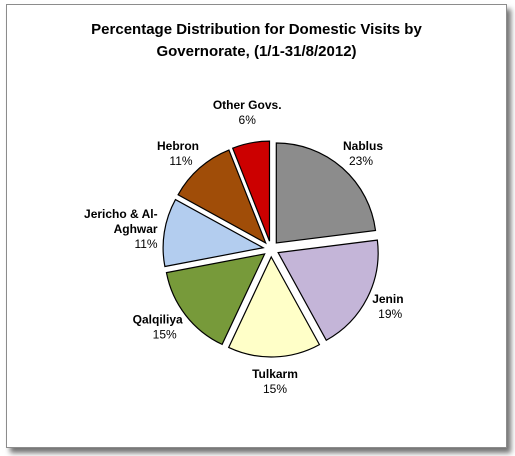 This screenshot has width=515, height=456. Describe the element at coordinates (326, 193) in the screenshot. I see `pie-slice-nablus` at that location.